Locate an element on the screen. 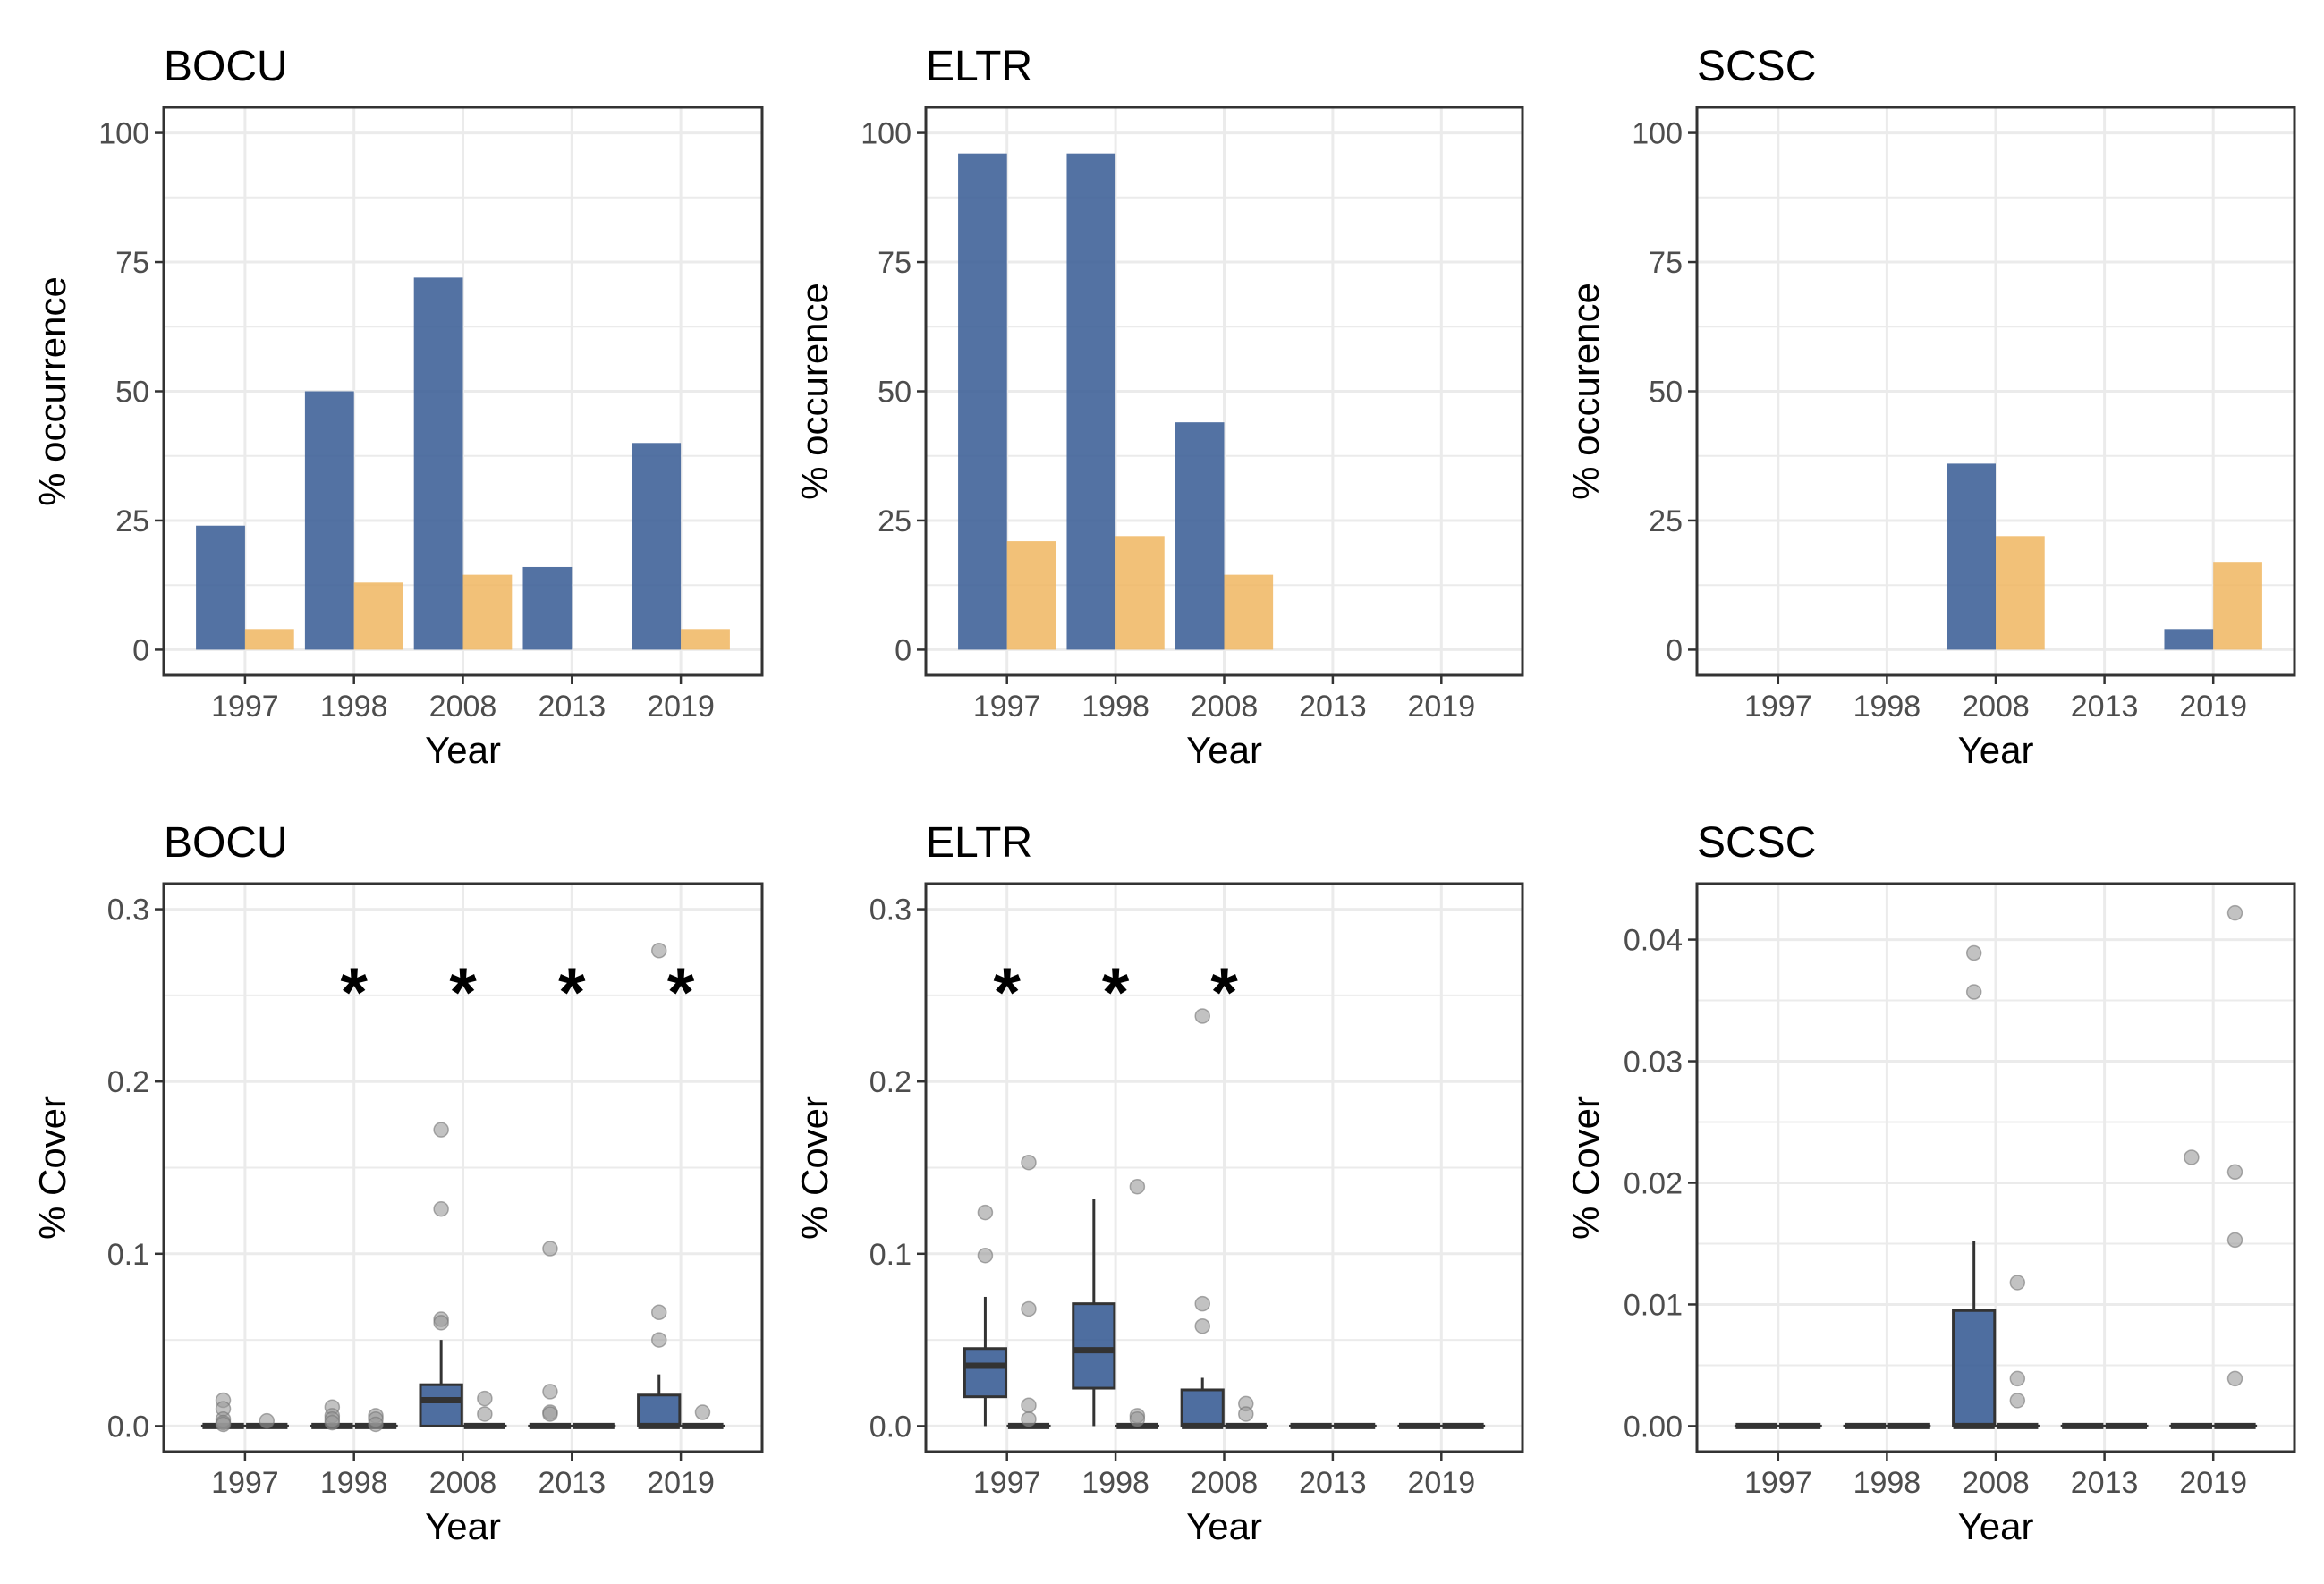  panel-title: BOCU is located at coordinates (226, 843).